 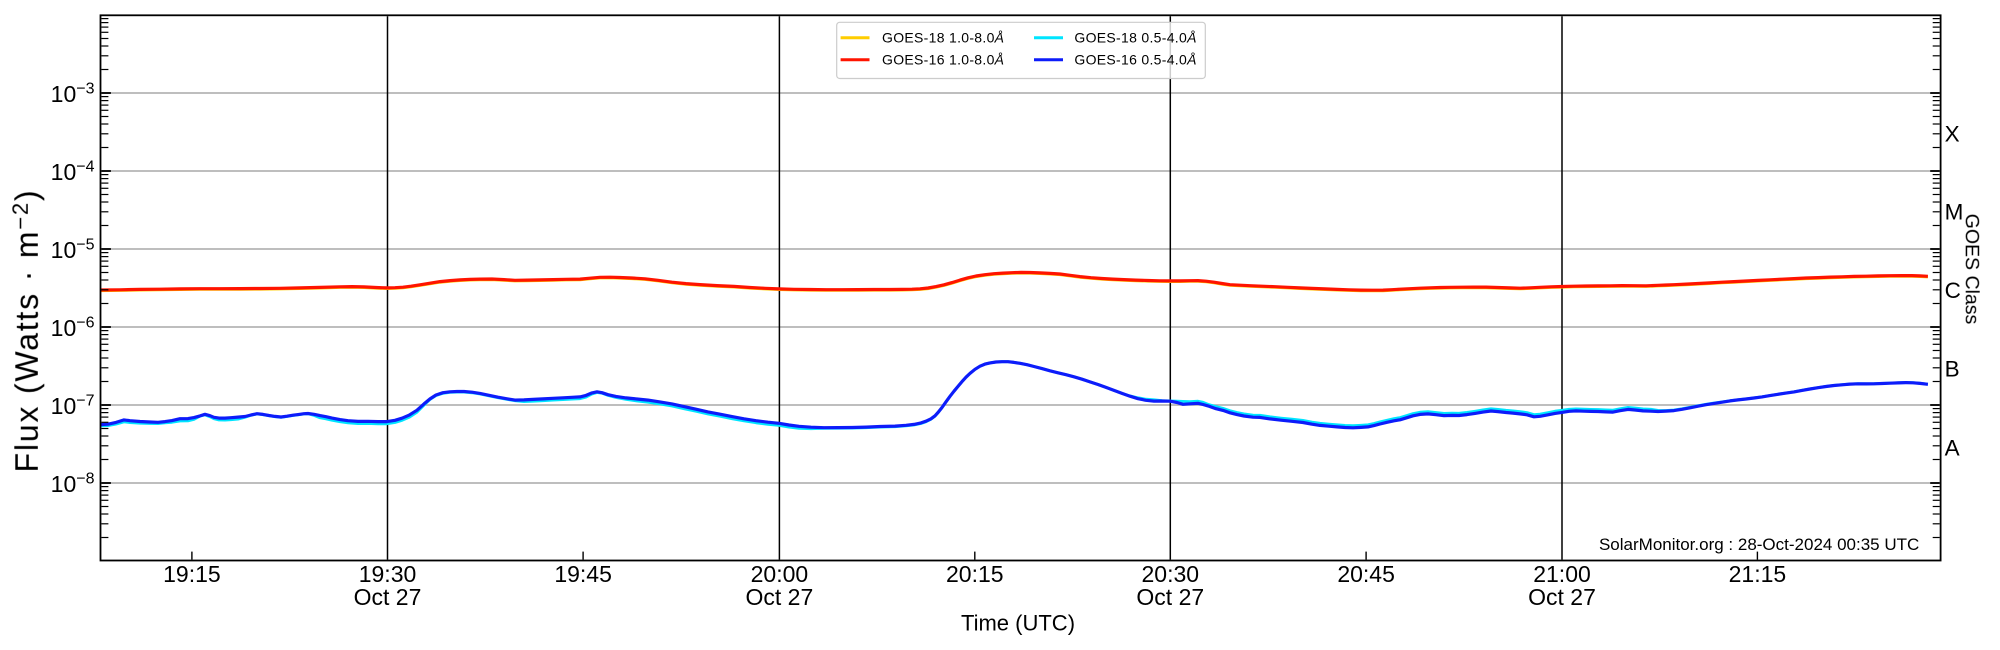 I want to click on svg-text:SolarMonitor.org : 28-Oct-2024: SolarMonitor.org : 28-Oct-2024 00:35 UTC, so click(x=1759, y=544).